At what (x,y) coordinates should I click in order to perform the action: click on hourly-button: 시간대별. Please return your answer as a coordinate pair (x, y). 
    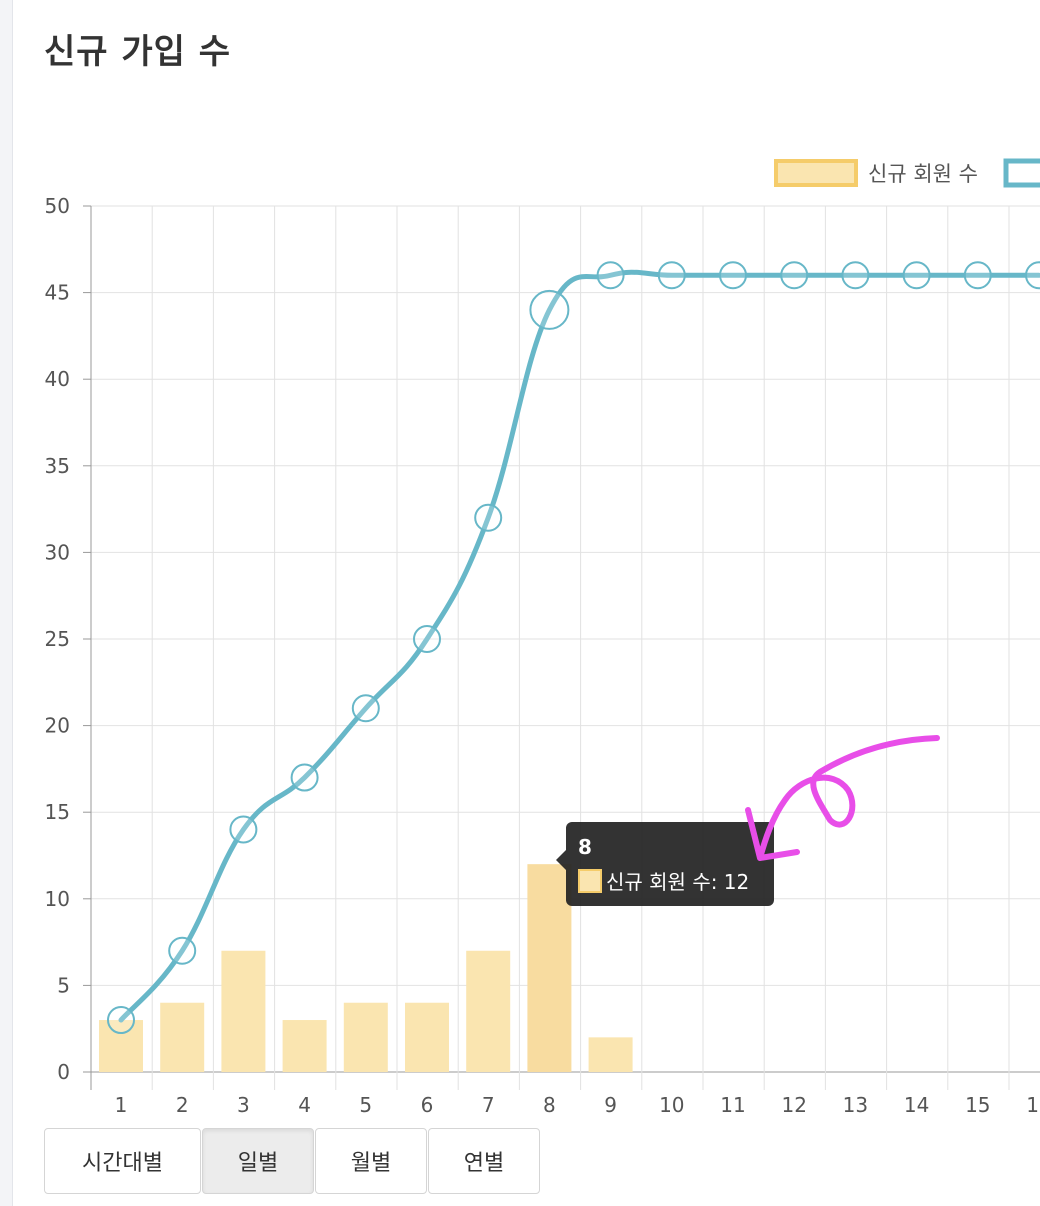
    Looking at the image, I should click on (122, 1161).